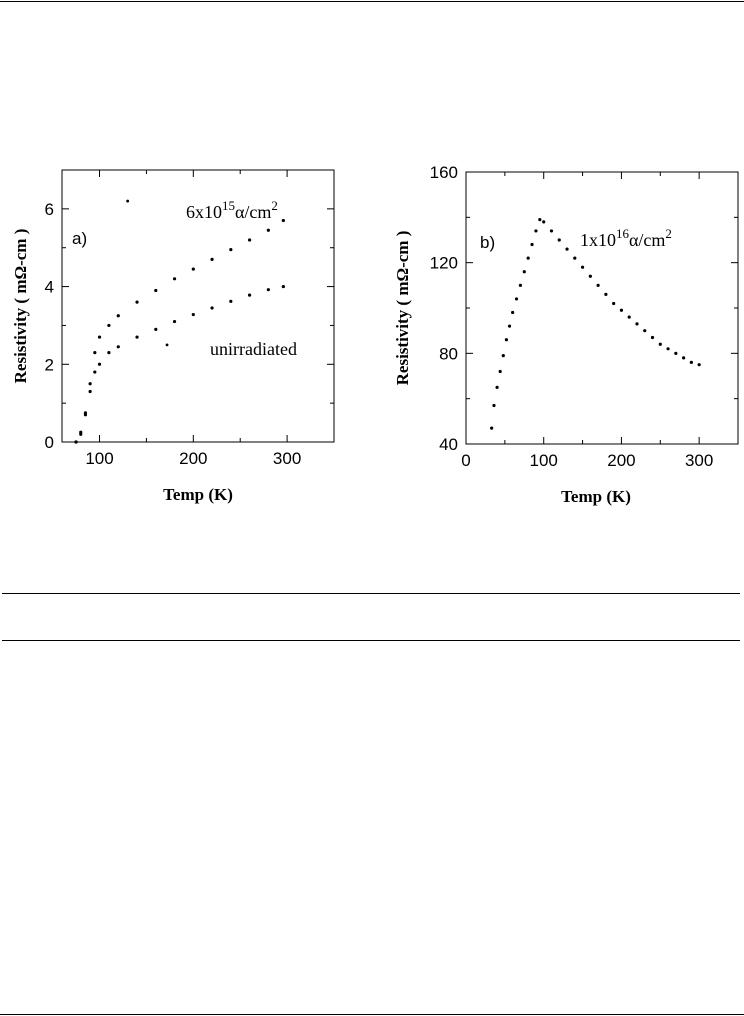  I want to click on y-ticks: 0 2 4 6, so click(189, 310).